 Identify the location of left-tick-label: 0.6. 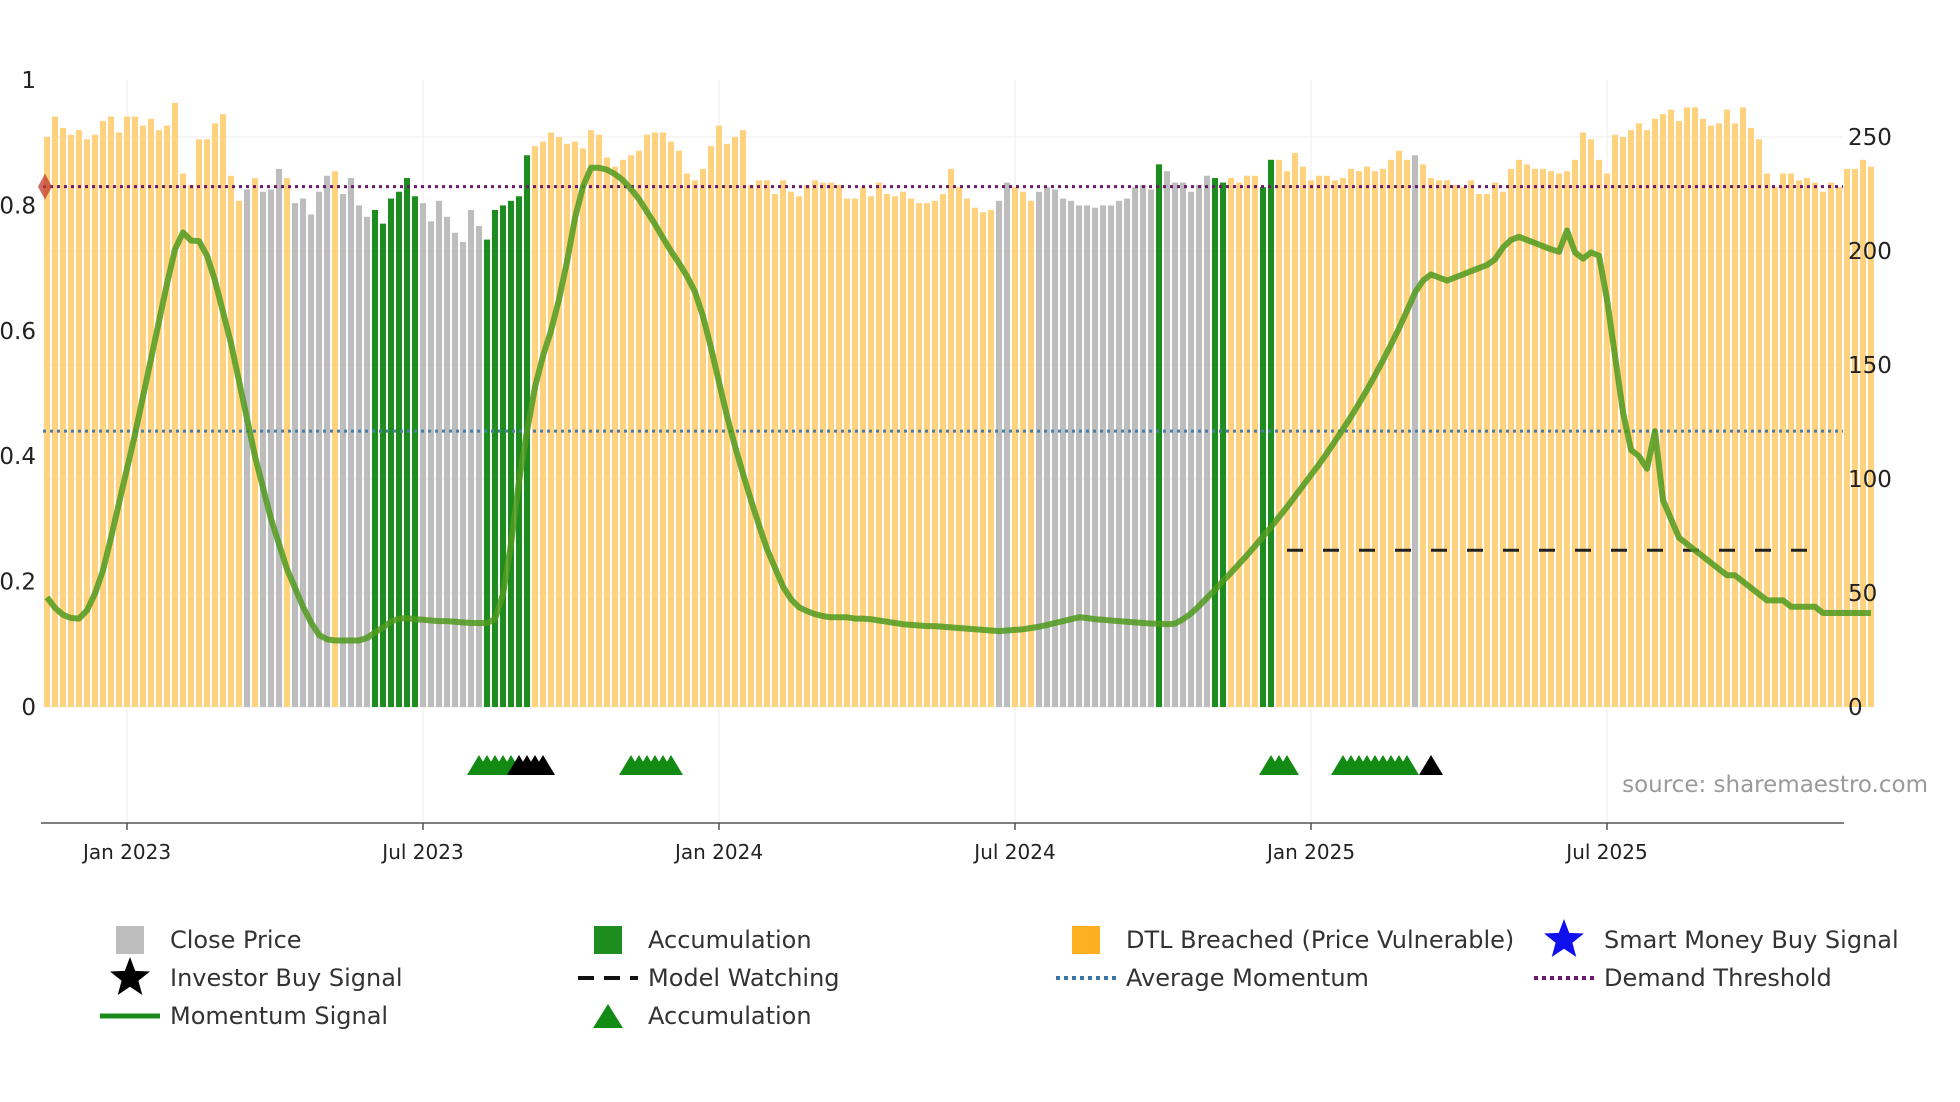
(18, 332).